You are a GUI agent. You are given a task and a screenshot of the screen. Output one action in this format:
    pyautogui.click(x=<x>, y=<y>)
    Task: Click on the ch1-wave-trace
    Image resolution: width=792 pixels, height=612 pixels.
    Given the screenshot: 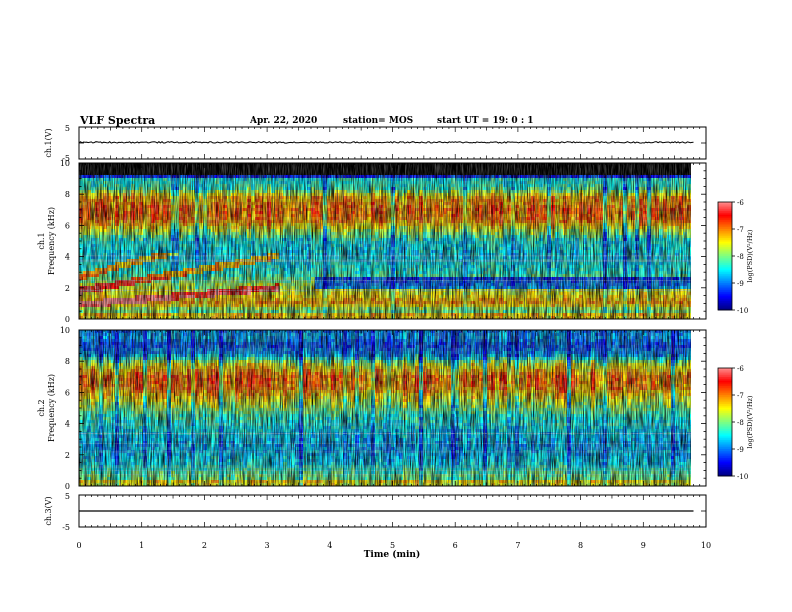 What is the action you would take?
    pyautogui.click(x=386, y=142)
    